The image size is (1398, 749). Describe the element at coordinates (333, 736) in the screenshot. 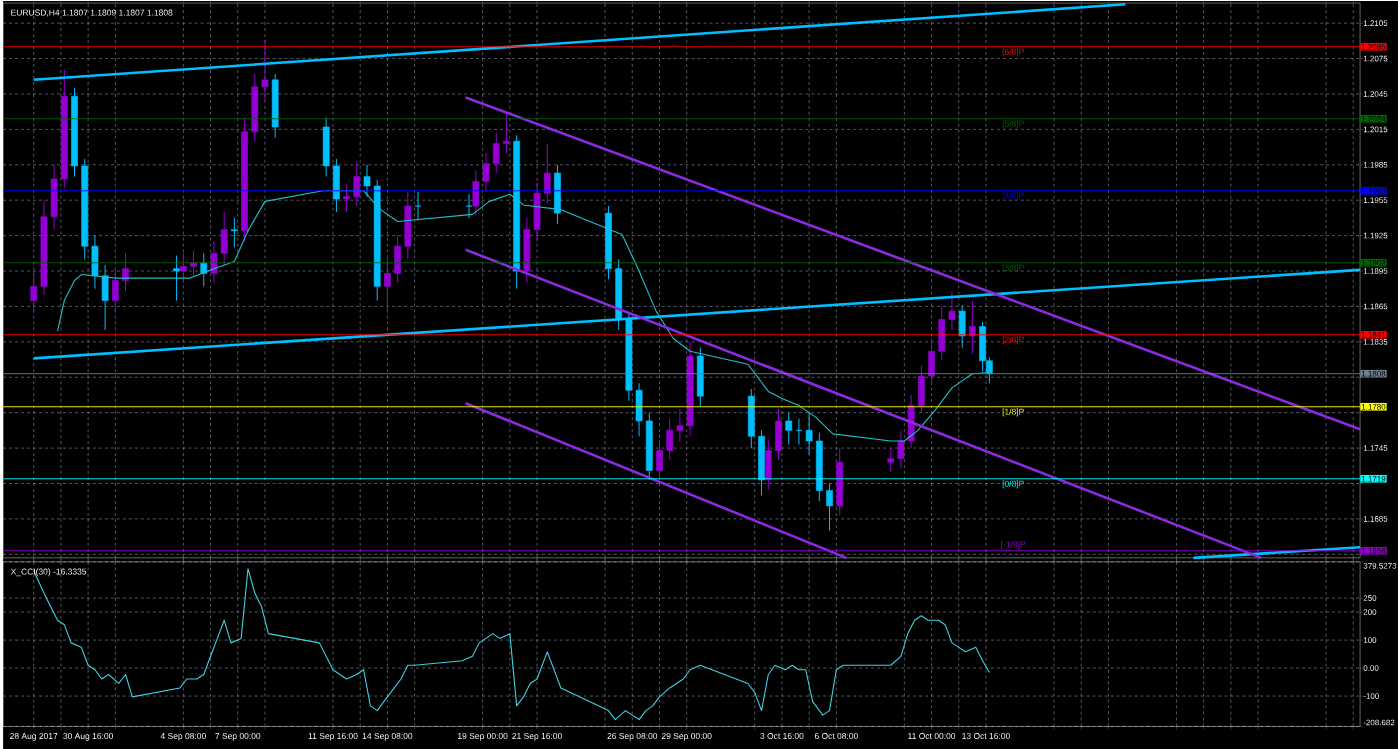

I see `x-tick-label: 11 Sep 16:00` at that location.